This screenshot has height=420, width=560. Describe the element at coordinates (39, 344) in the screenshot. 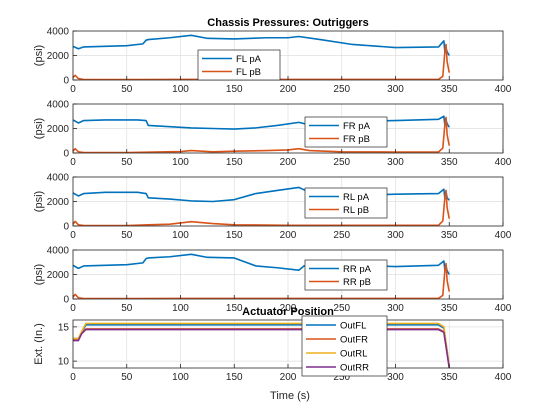

I see `y-axis-label: Ext. (In.)` at that location.